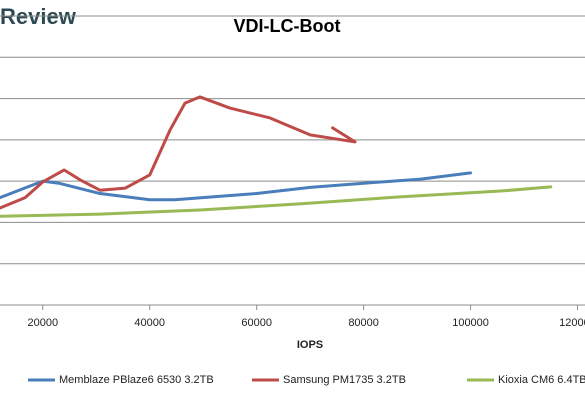 Image resolution: width=585 pixels, height=401 pixels. I want to click on x-tick-label: 100000, so click(470, 323).